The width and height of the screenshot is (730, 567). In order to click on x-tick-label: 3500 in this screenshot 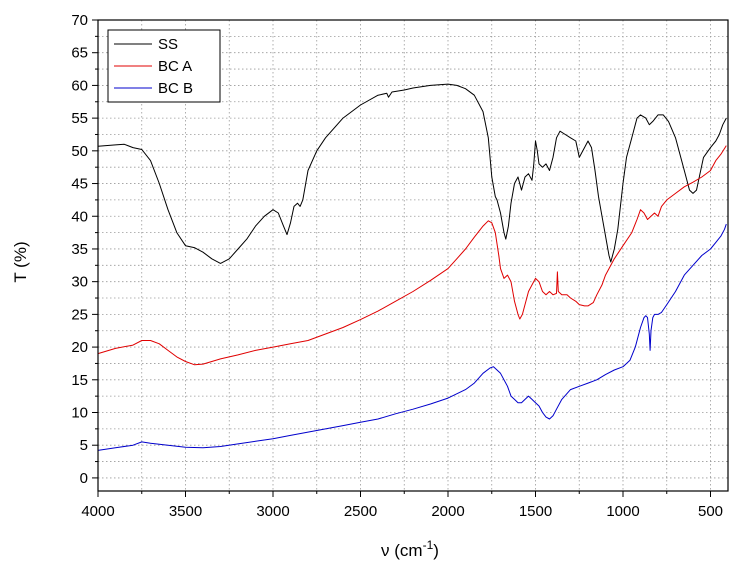, I will do `click(185, 511)`.